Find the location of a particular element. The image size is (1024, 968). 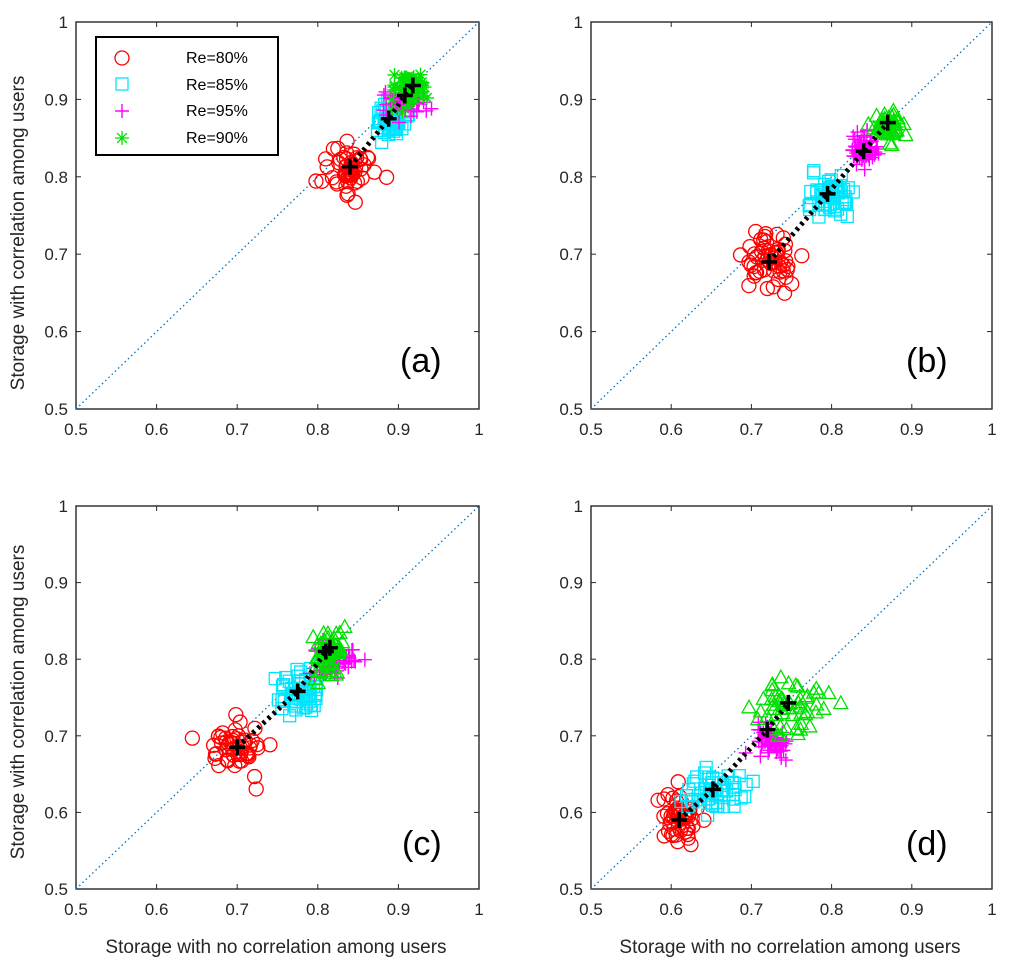

legend-box is located at coordinates (187, 96).